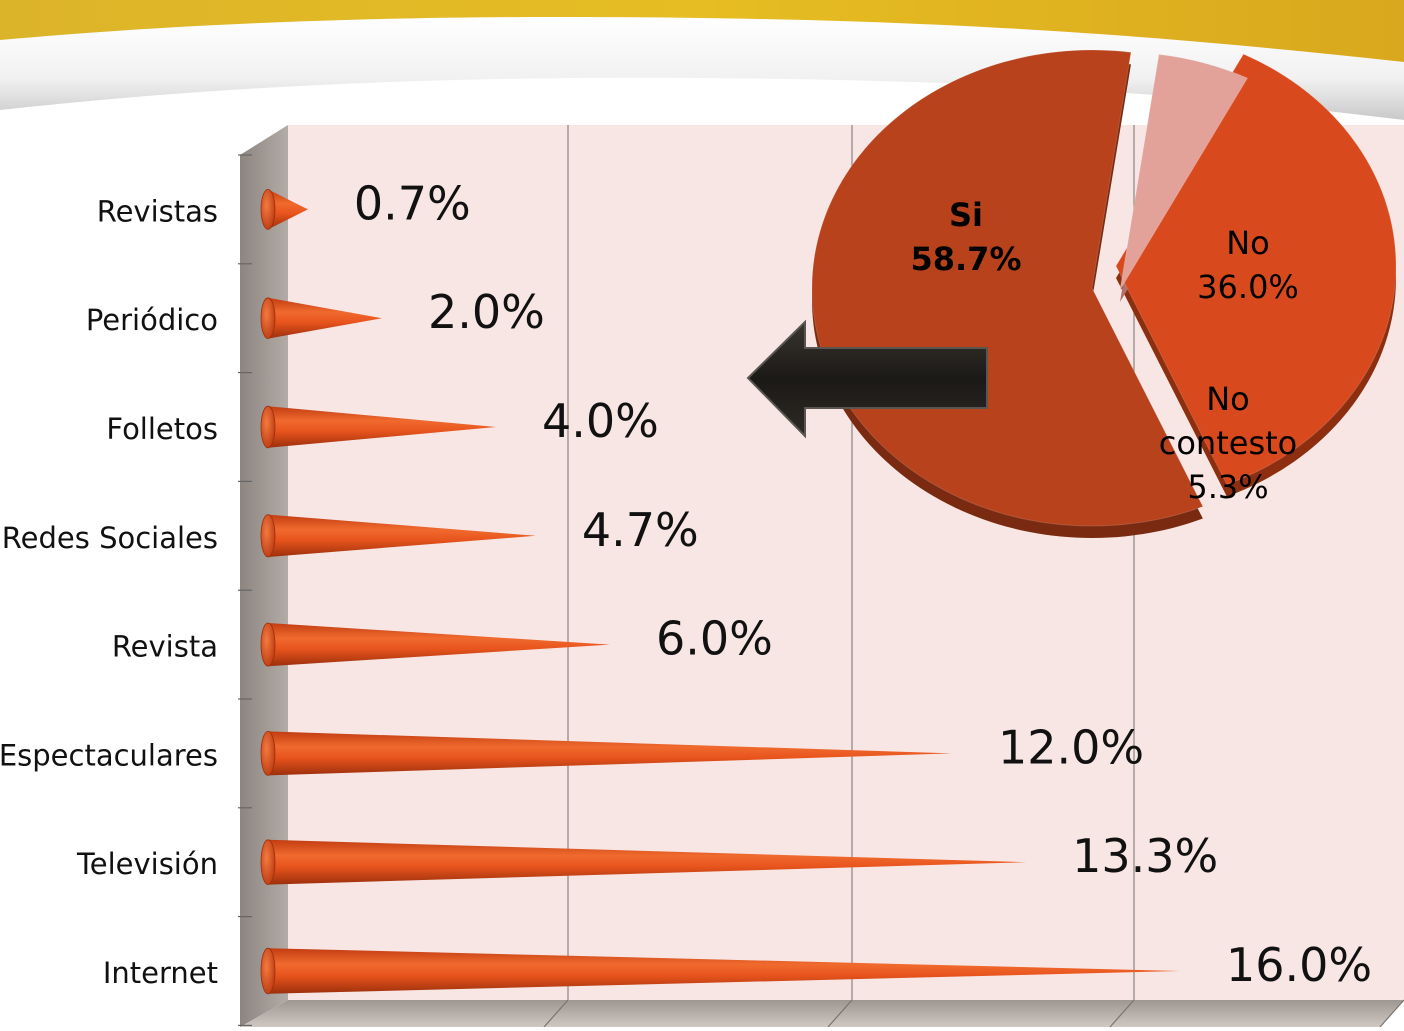  I want to click on value-label: 16.0%, so click(1299, 965).